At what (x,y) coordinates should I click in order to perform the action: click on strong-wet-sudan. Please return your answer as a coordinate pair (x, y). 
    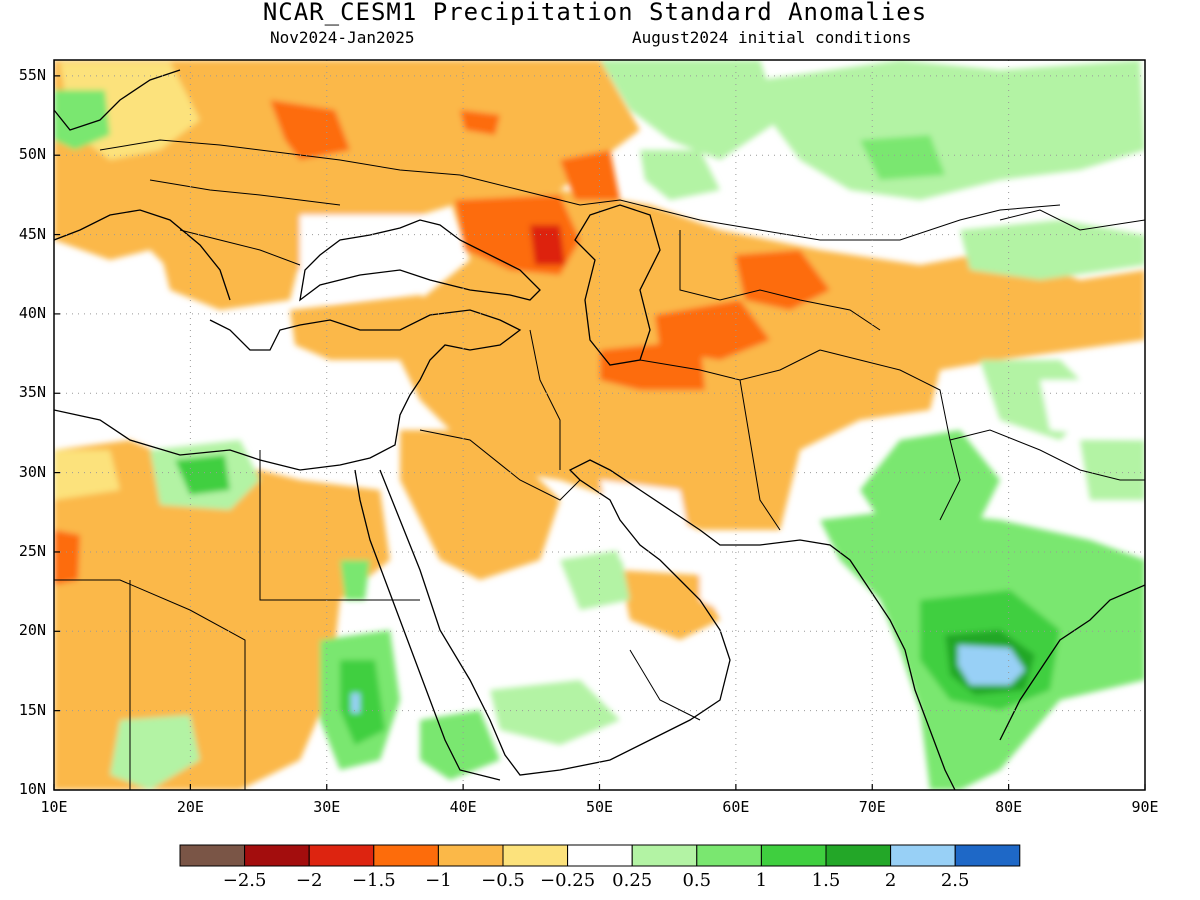
    Looking at the image, I should click on (362, 702).